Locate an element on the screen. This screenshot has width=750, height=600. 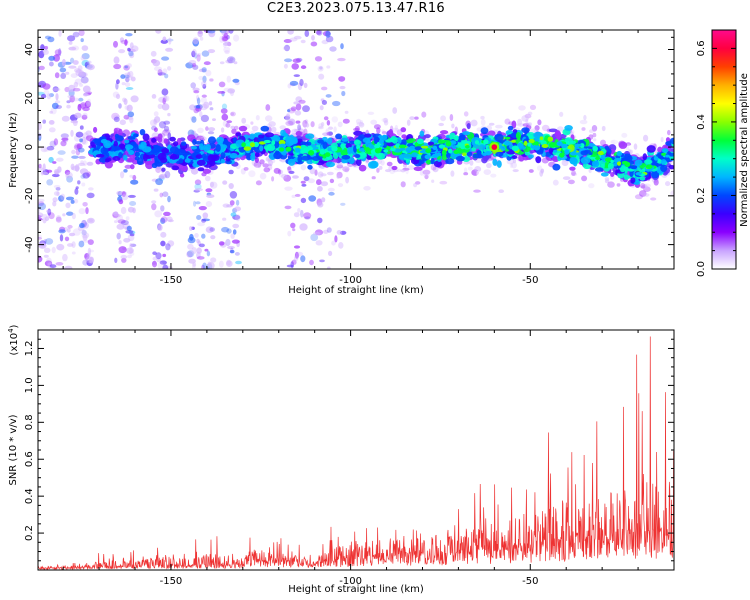
colorbar-tick-label: 0.6 is located at coordinates (701, 48).